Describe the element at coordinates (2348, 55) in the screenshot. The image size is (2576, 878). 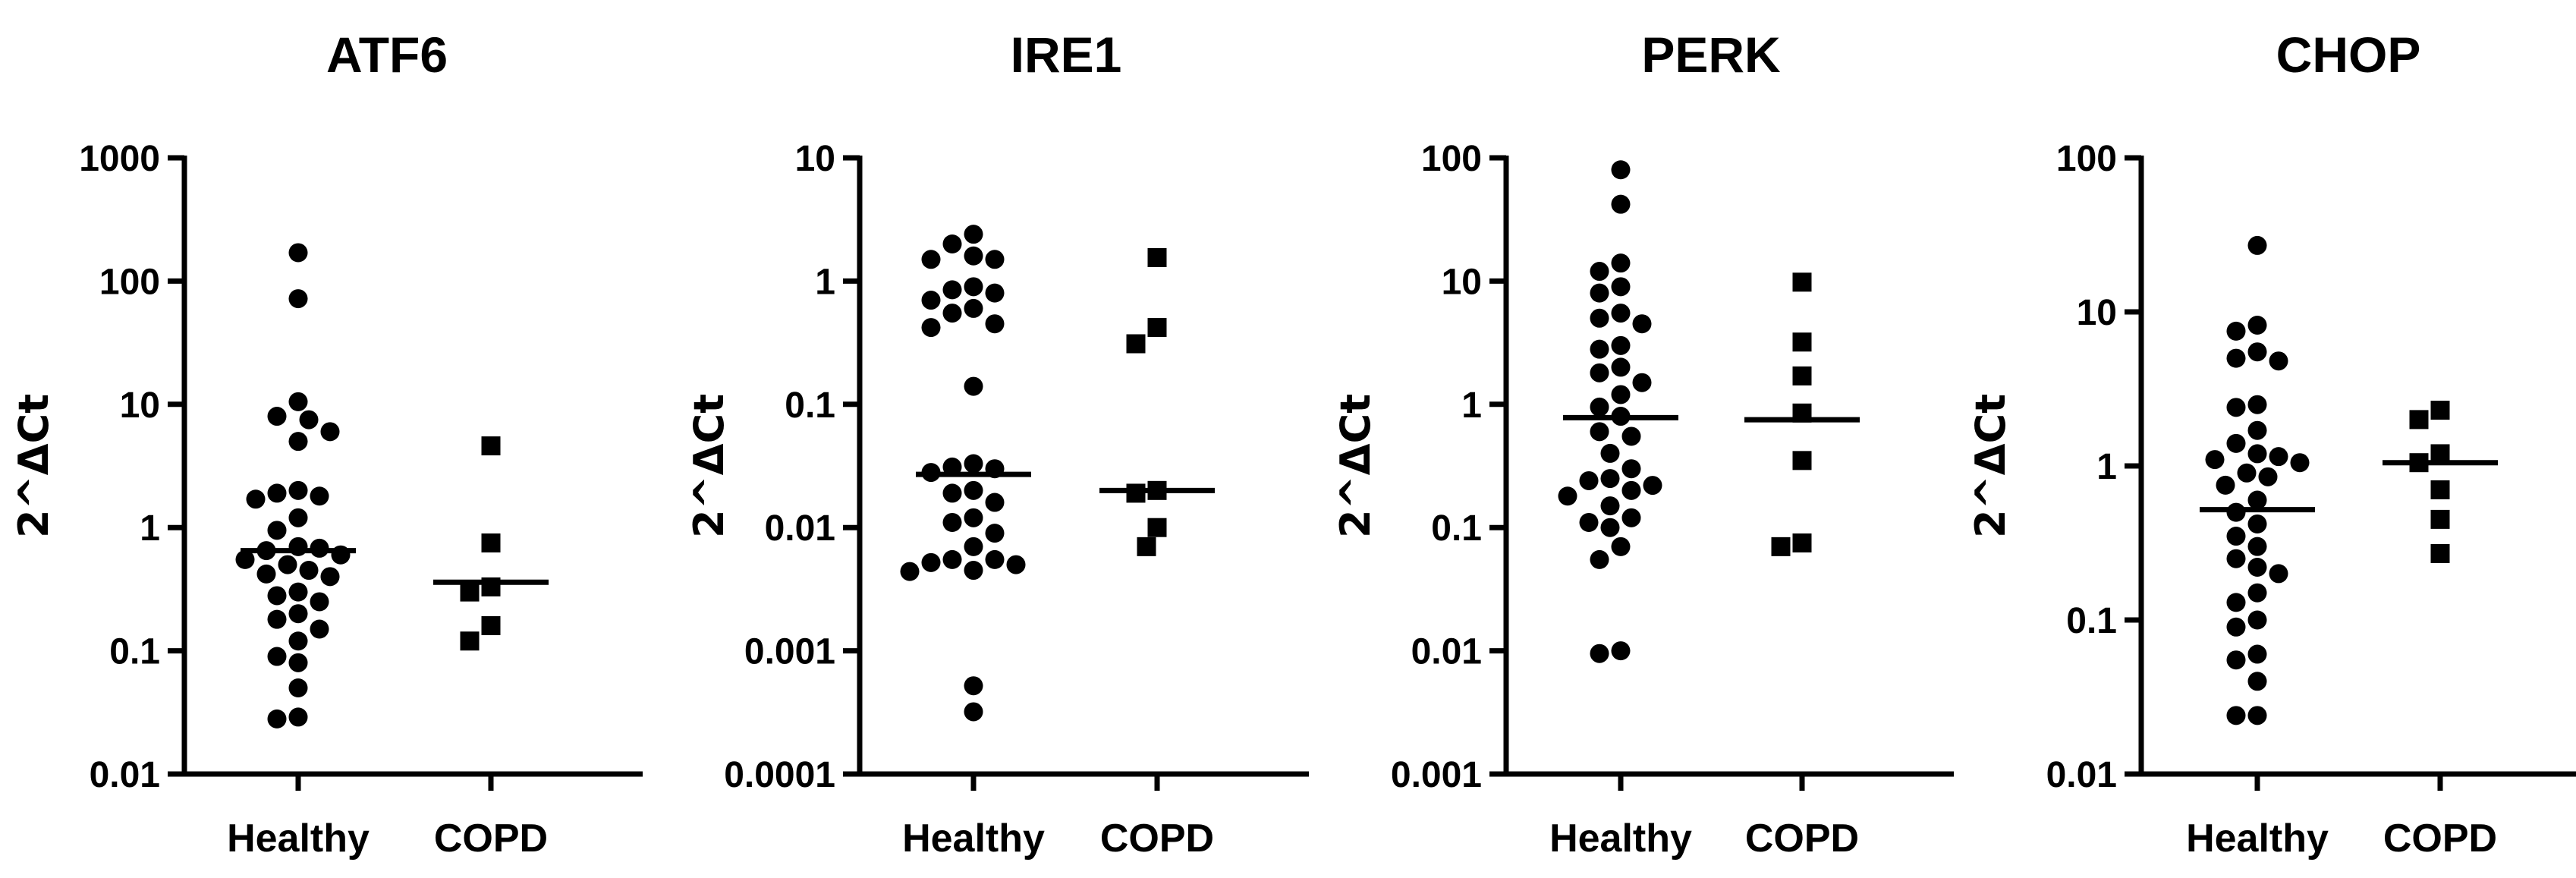
I see `chart-title: CHOP` at that location.